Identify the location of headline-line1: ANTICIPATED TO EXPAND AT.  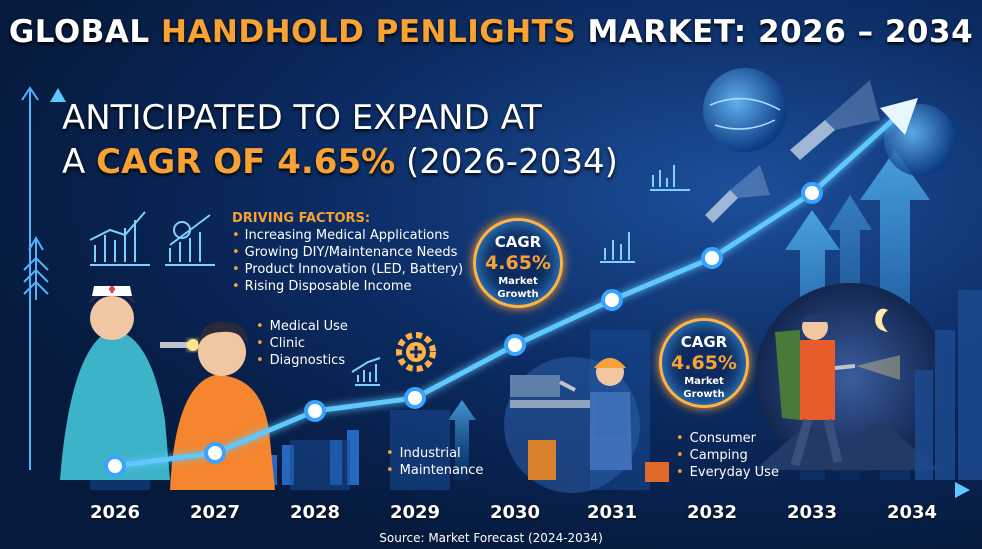
(302, 118).